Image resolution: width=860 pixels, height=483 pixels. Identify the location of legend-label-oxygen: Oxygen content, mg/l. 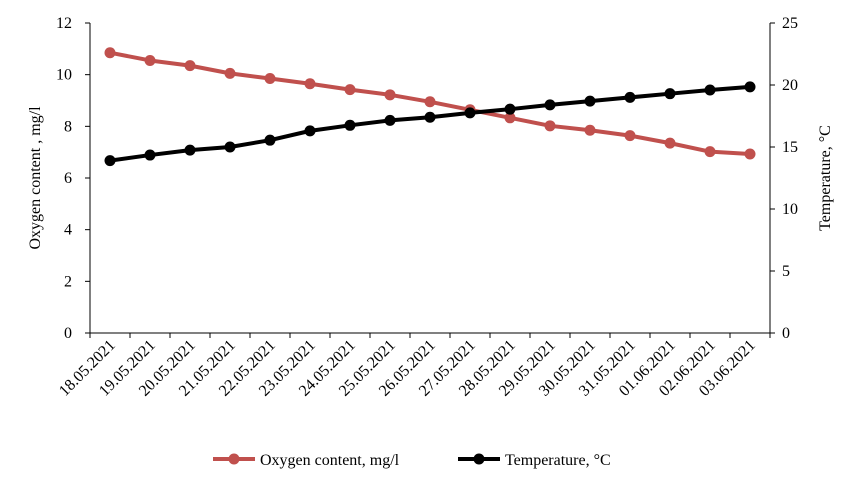
(330, 460).